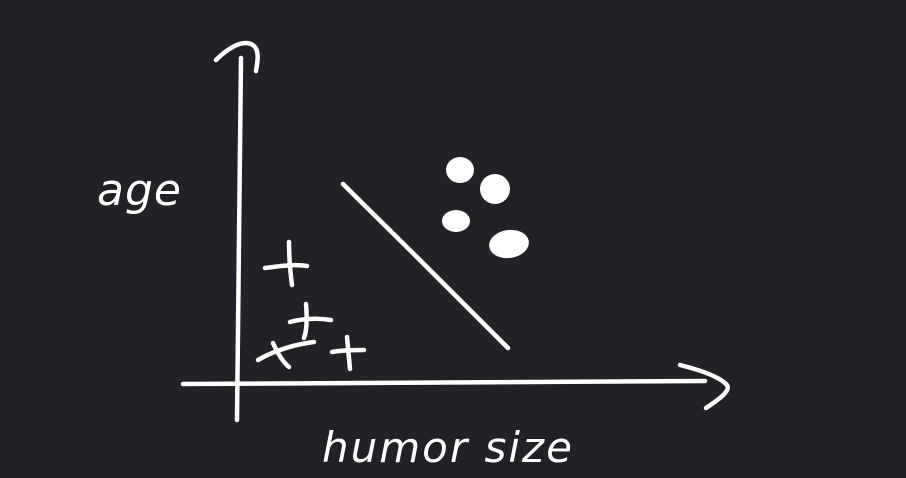  What do you see at coordinates (425, 266) in the screenshot?
I see `decision-boundary-line` at bounding box center [425, 266].